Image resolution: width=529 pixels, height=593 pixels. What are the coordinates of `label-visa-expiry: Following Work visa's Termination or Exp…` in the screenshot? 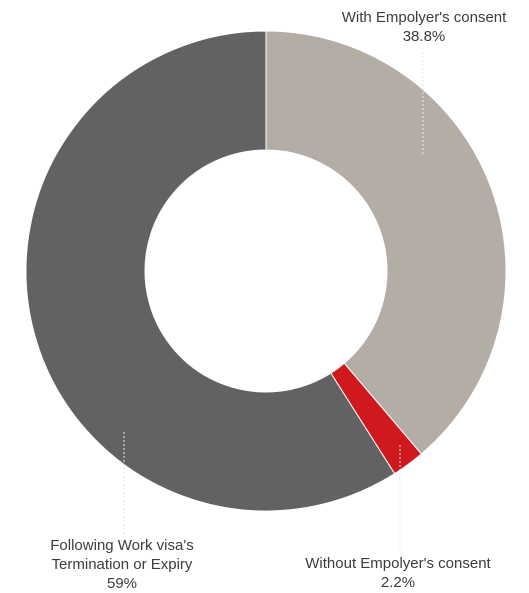 It's located at (122, 564).